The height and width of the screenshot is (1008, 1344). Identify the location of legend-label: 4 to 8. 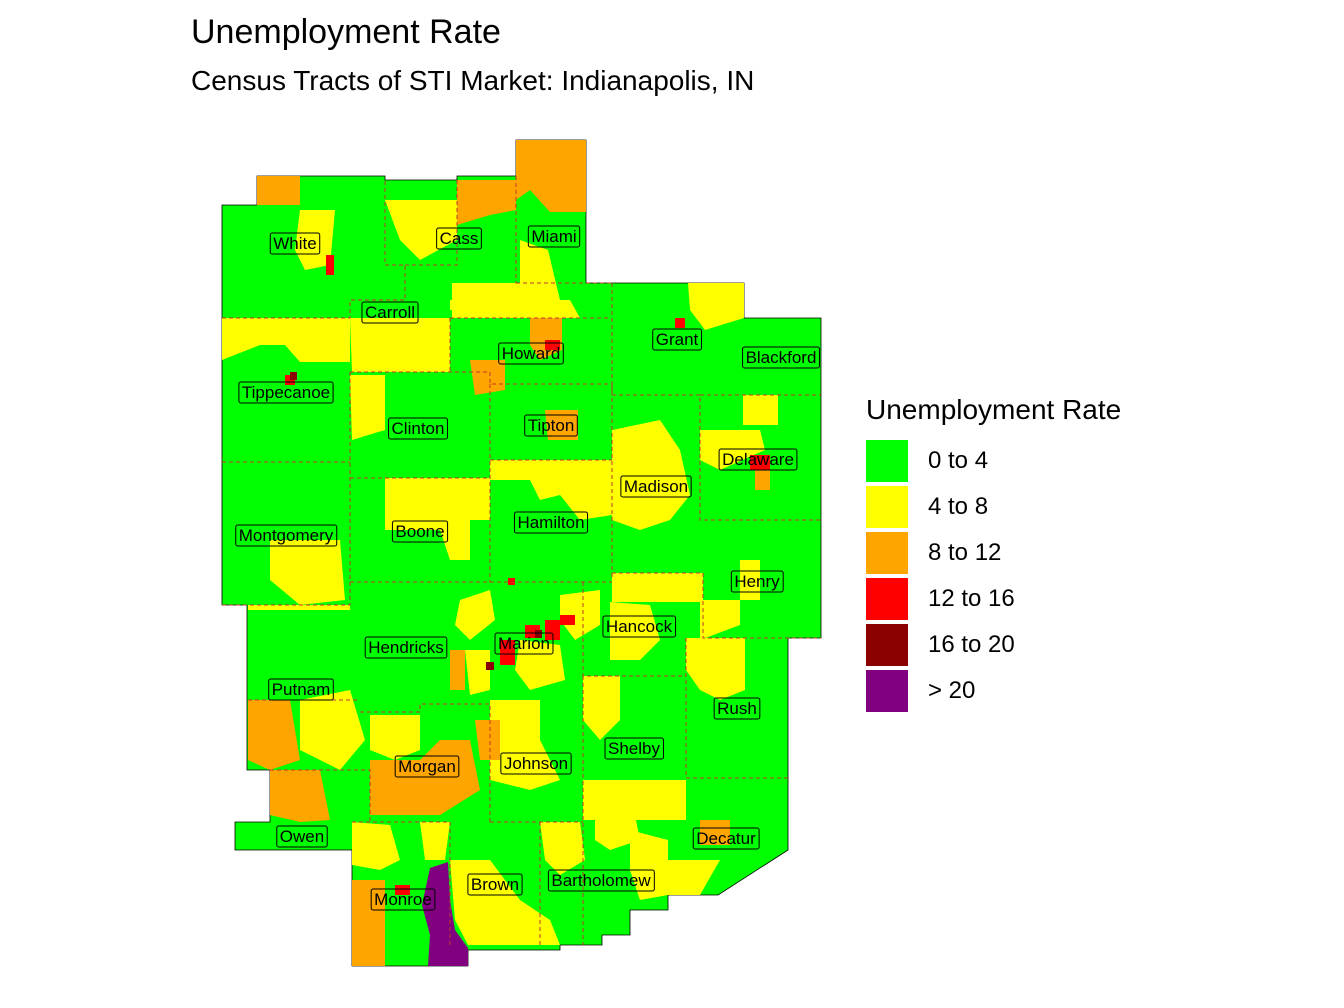
(958, 506).